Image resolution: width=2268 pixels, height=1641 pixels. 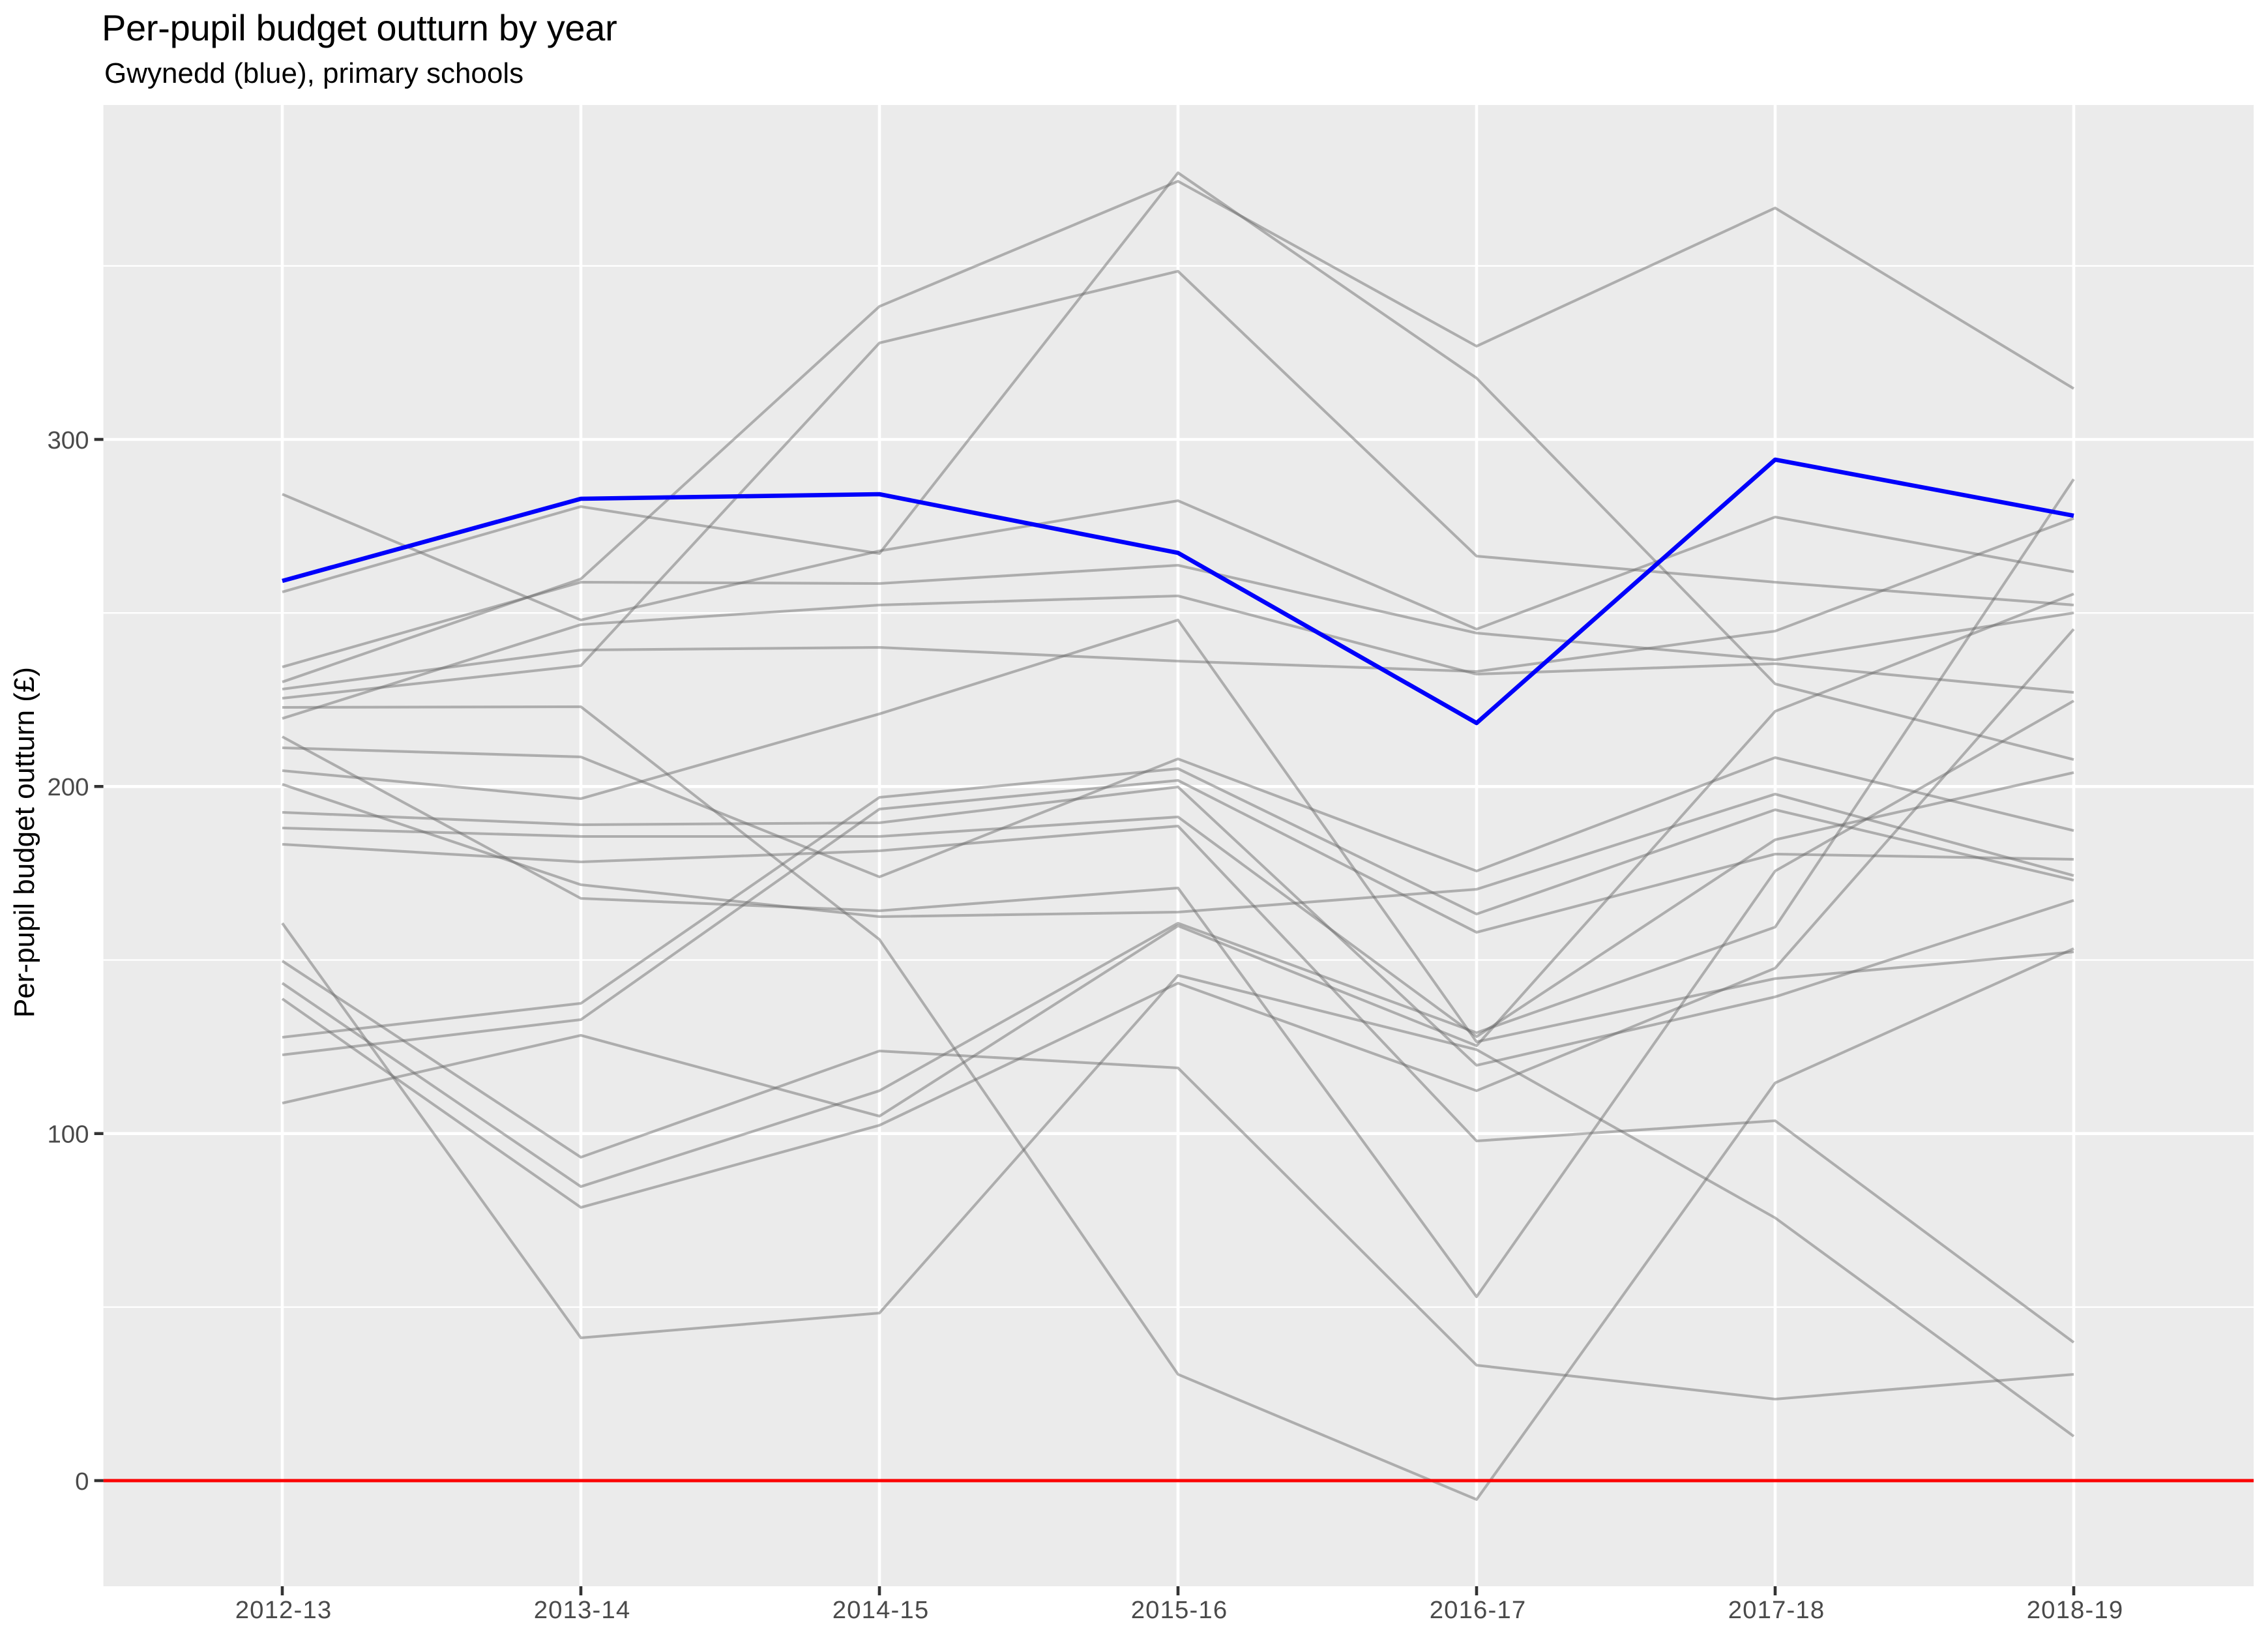 I want to click on svg-text: 2017-18, so click(x=1776, y=1610).